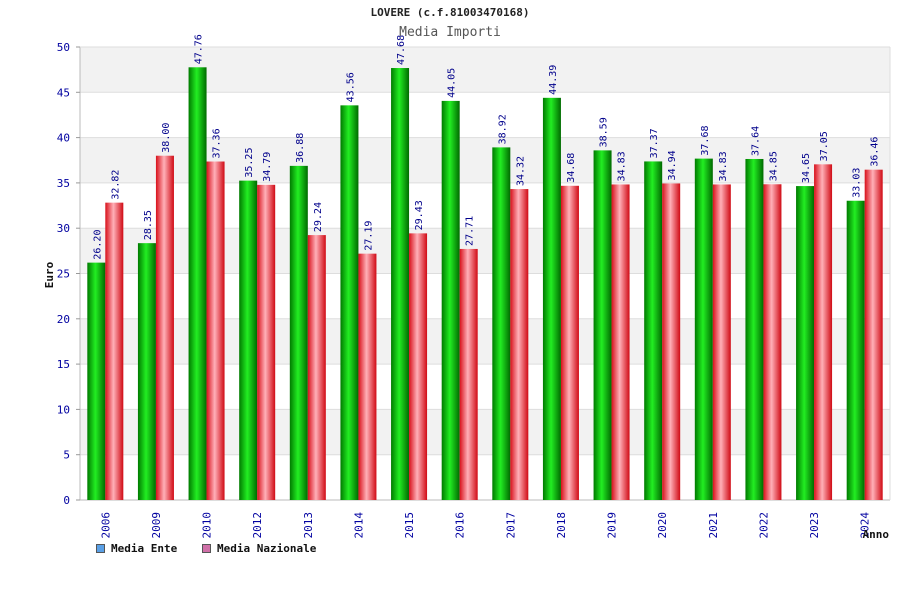  I want to click on x-axis-label: Anno, so click(876, 534).